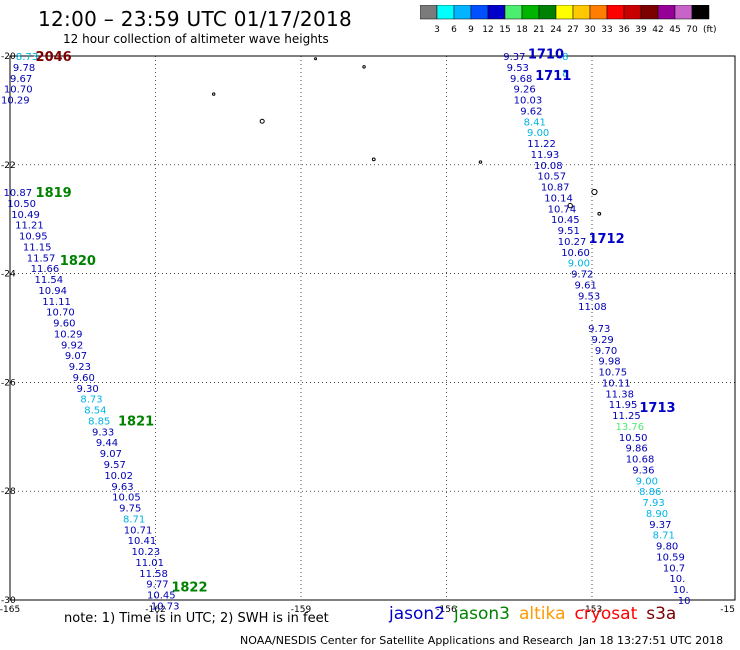 Image resolution: width=740 pixels, height=650 pixels. I want to click on lon-tick-label: -162, so click(155, 610).